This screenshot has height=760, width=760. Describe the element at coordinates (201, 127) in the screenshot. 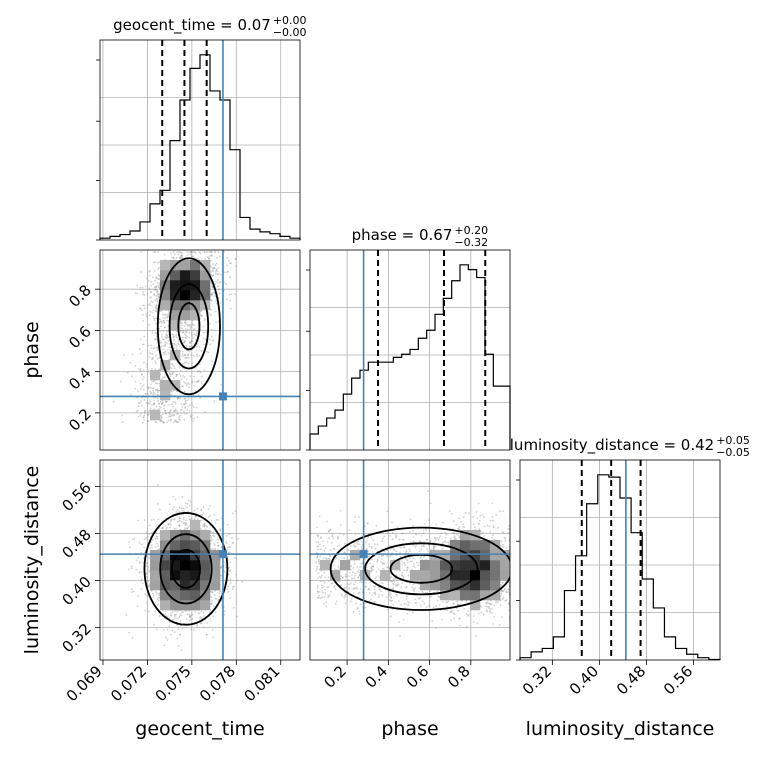

I see `diag-panel-geocent_time: geocent_time = 0.07 +0.00−0.00` at that location.